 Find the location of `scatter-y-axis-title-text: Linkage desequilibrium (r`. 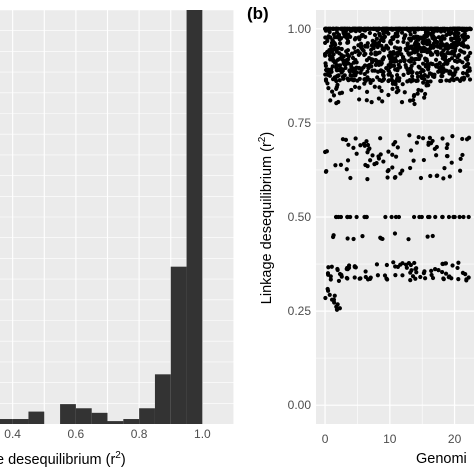

scatter-y-axis-title-text: Linkage desequilibrium (r is located at coordinates (267, 223).